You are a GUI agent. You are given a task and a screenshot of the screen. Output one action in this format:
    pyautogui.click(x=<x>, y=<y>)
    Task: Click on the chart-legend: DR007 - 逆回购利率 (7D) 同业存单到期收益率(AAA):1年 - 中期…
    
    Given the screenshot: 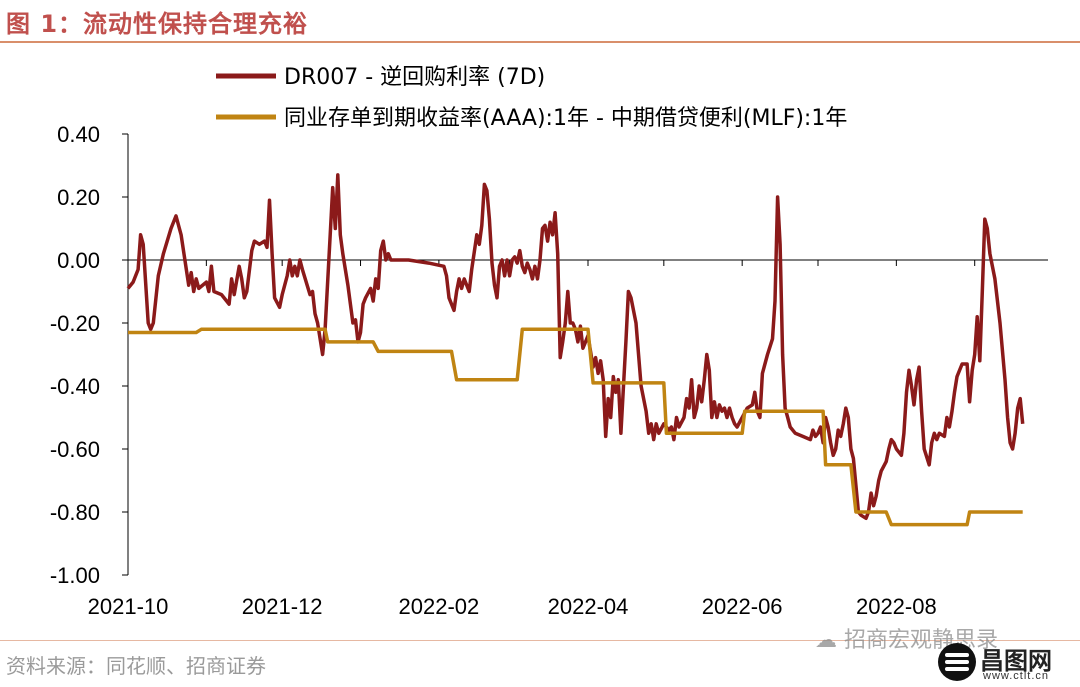 What is the action you would take?
    pyautogui.click(x=531, y=98)
    